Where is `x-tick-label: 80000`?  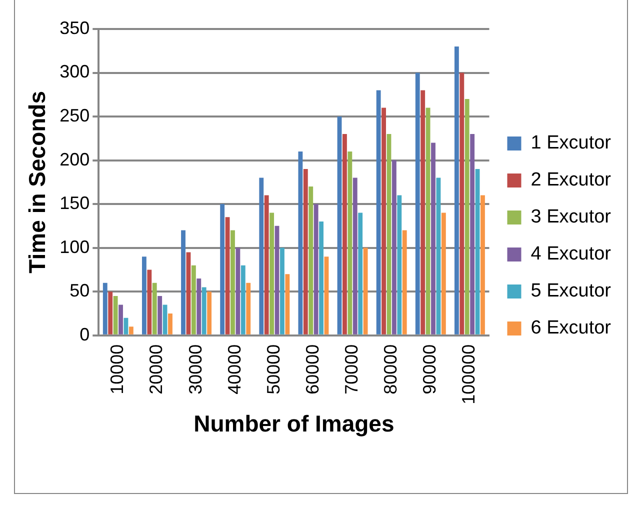
x-tick-label: 80000 is located at coordinates (390, 369).